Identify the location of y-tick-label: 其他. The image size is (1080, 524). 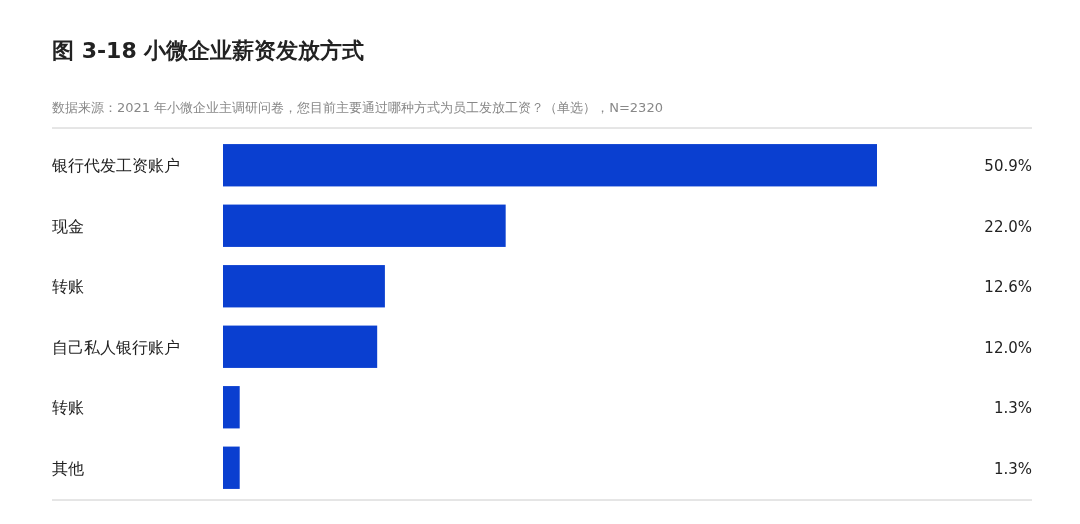
(68, 468).